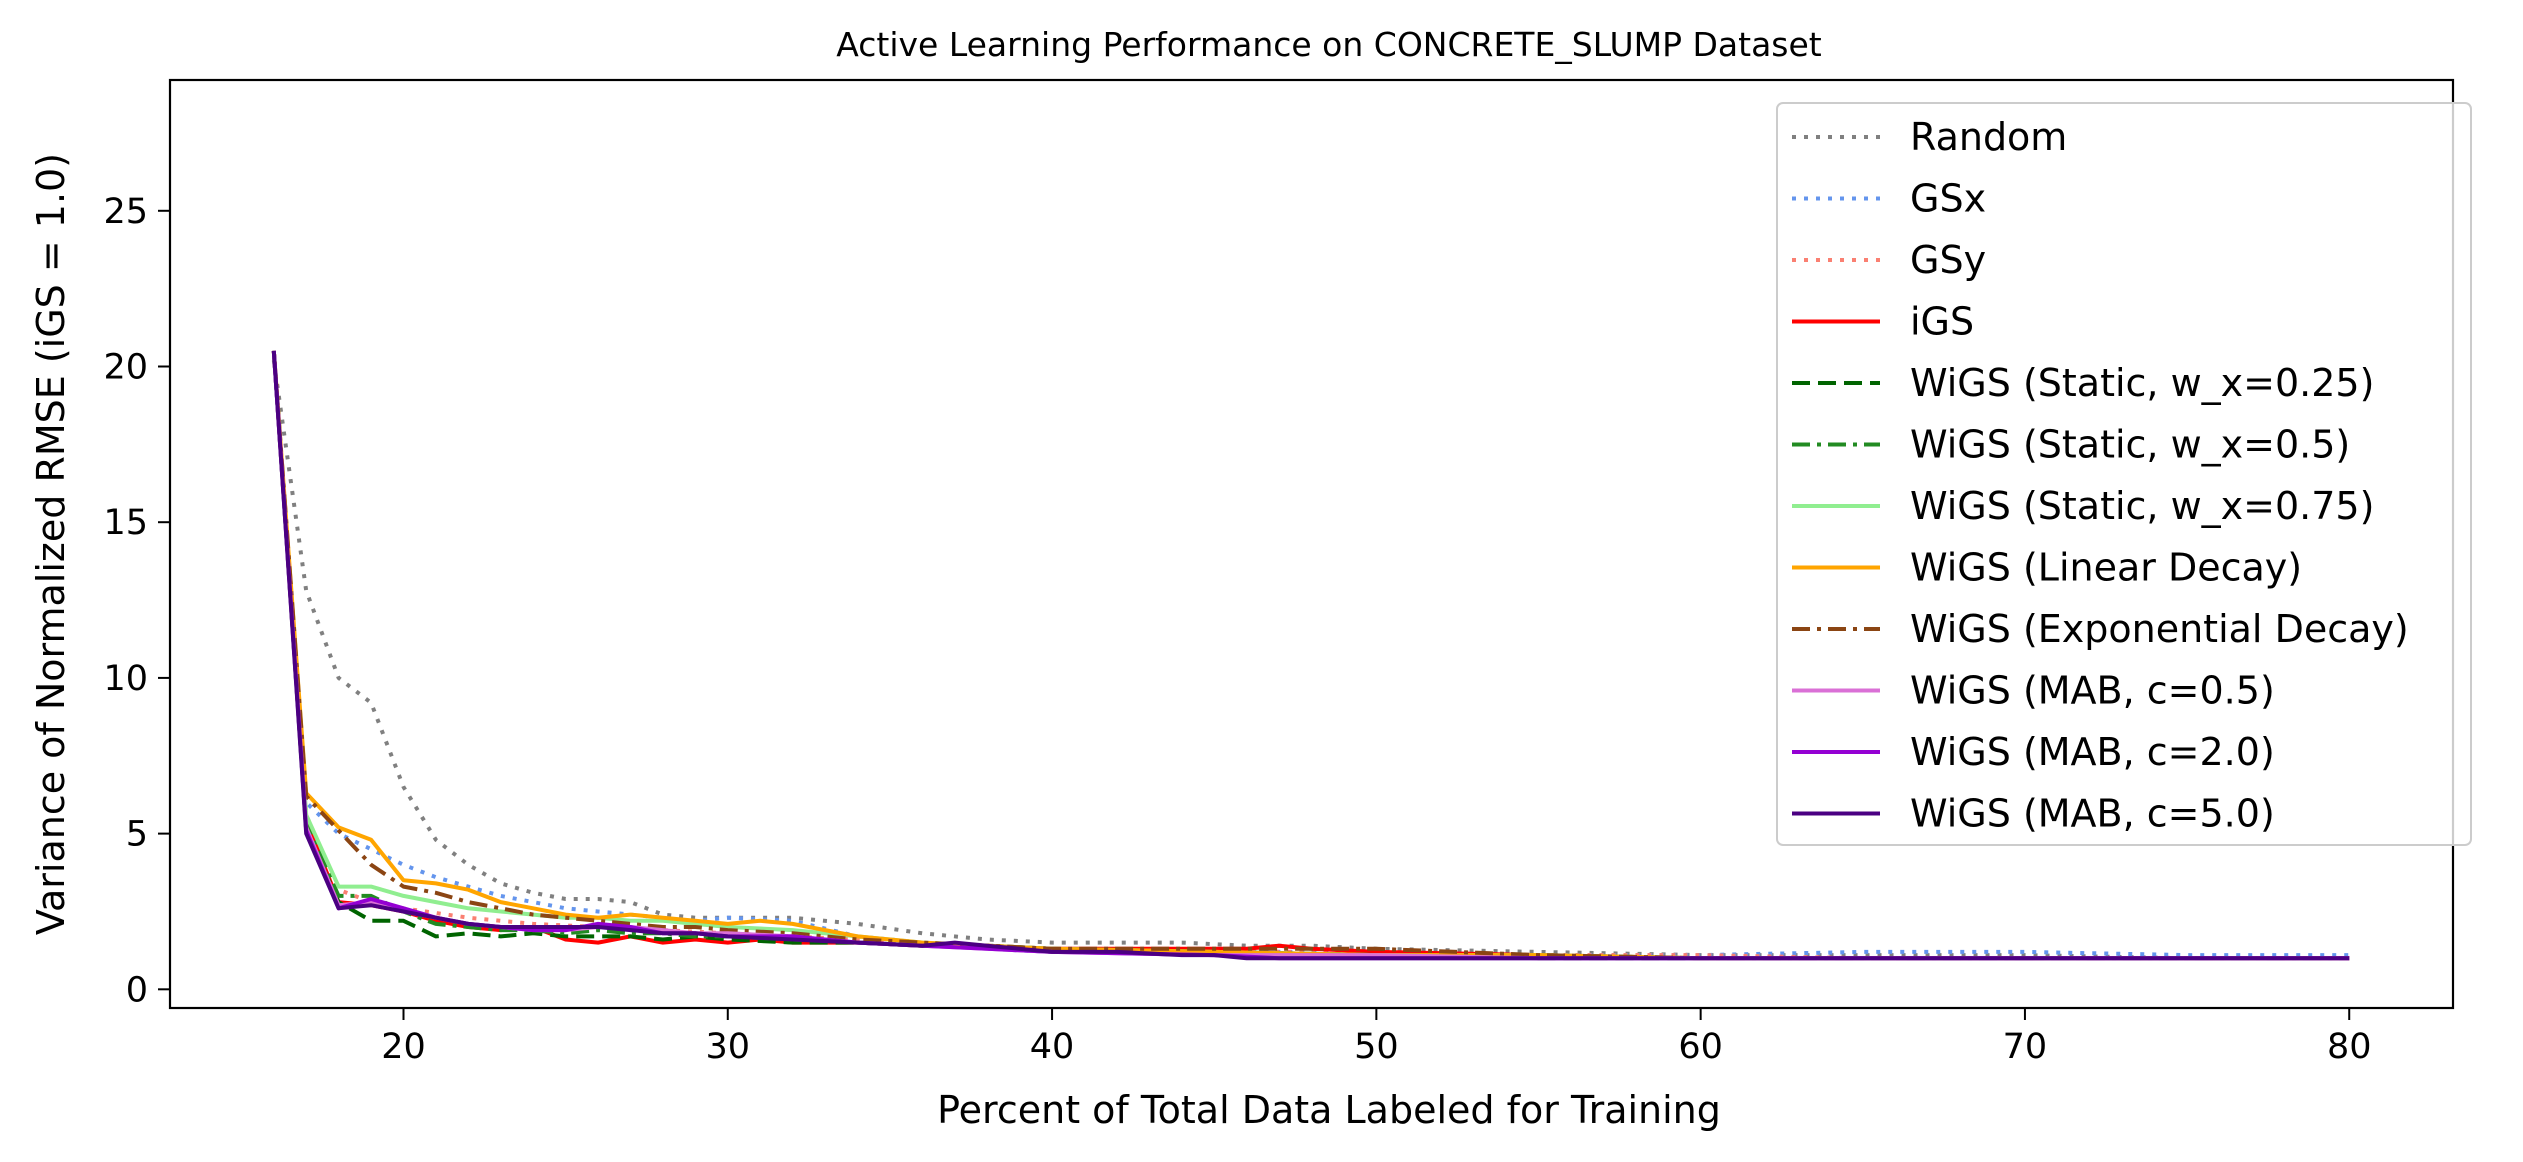  Describe the element at coordinates (403, 1047) in the screenshot. I see `x-tick-label: 20` at that location.